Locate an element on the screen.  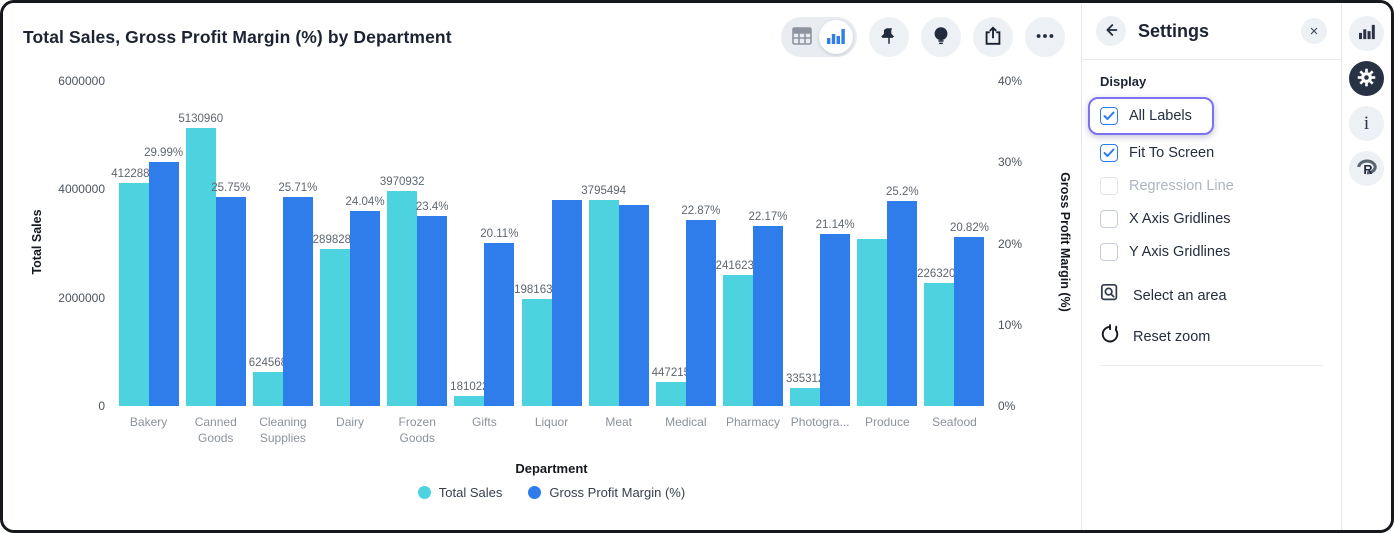
rail-settings-button is located at coordinates (1366, 78).